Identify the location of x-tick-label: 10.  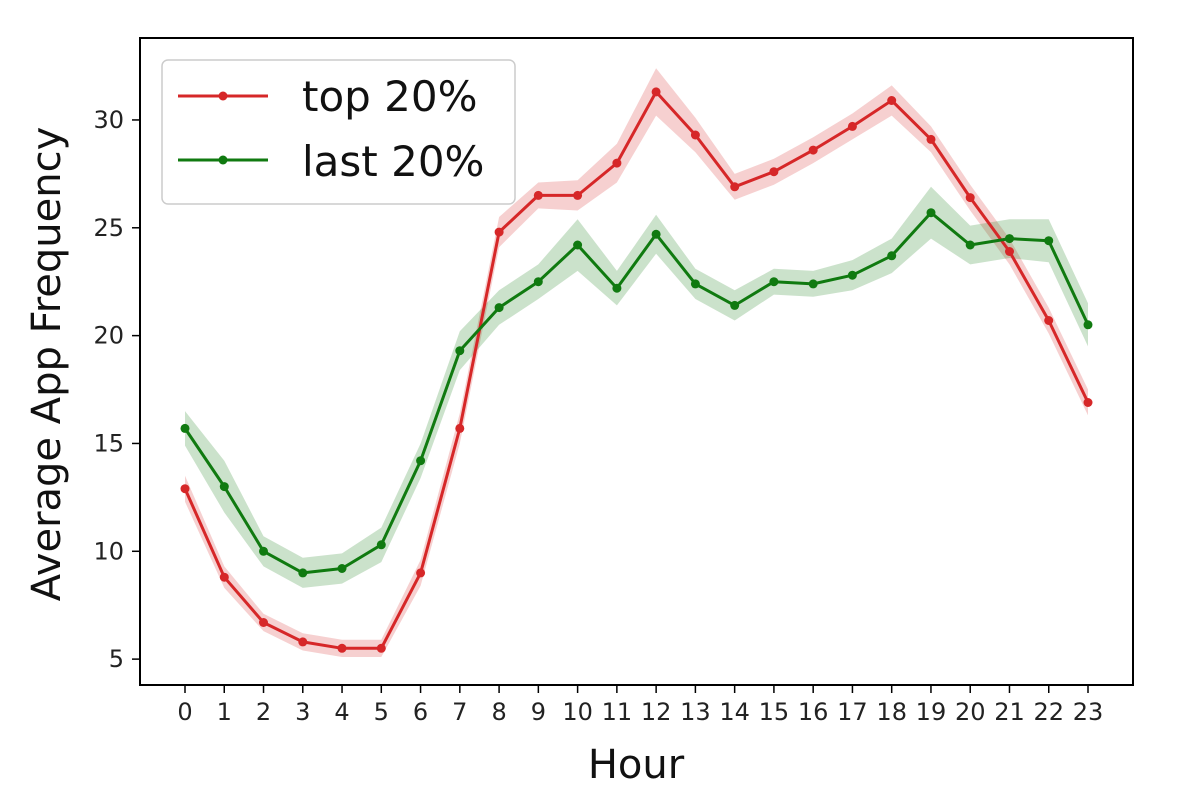
(577, 712).